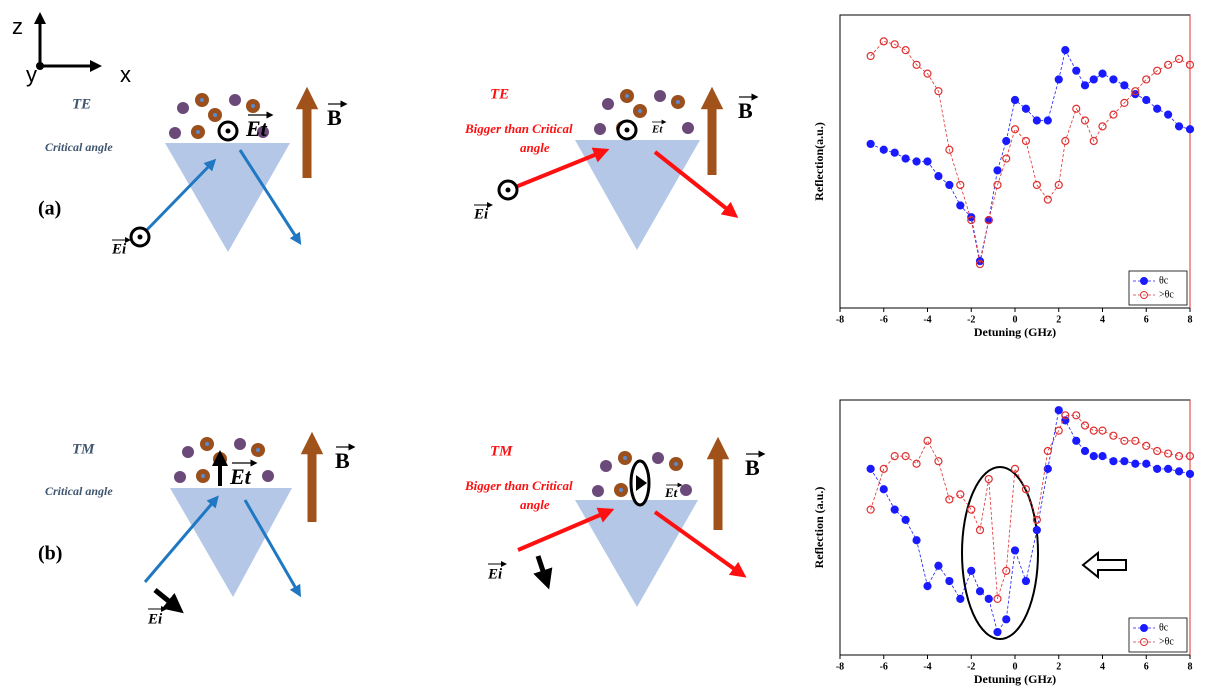  What do you see at coordinates (884, 319) in the screenshot?
I see `x-tick-label: -6` at bounding box center [884, 319].